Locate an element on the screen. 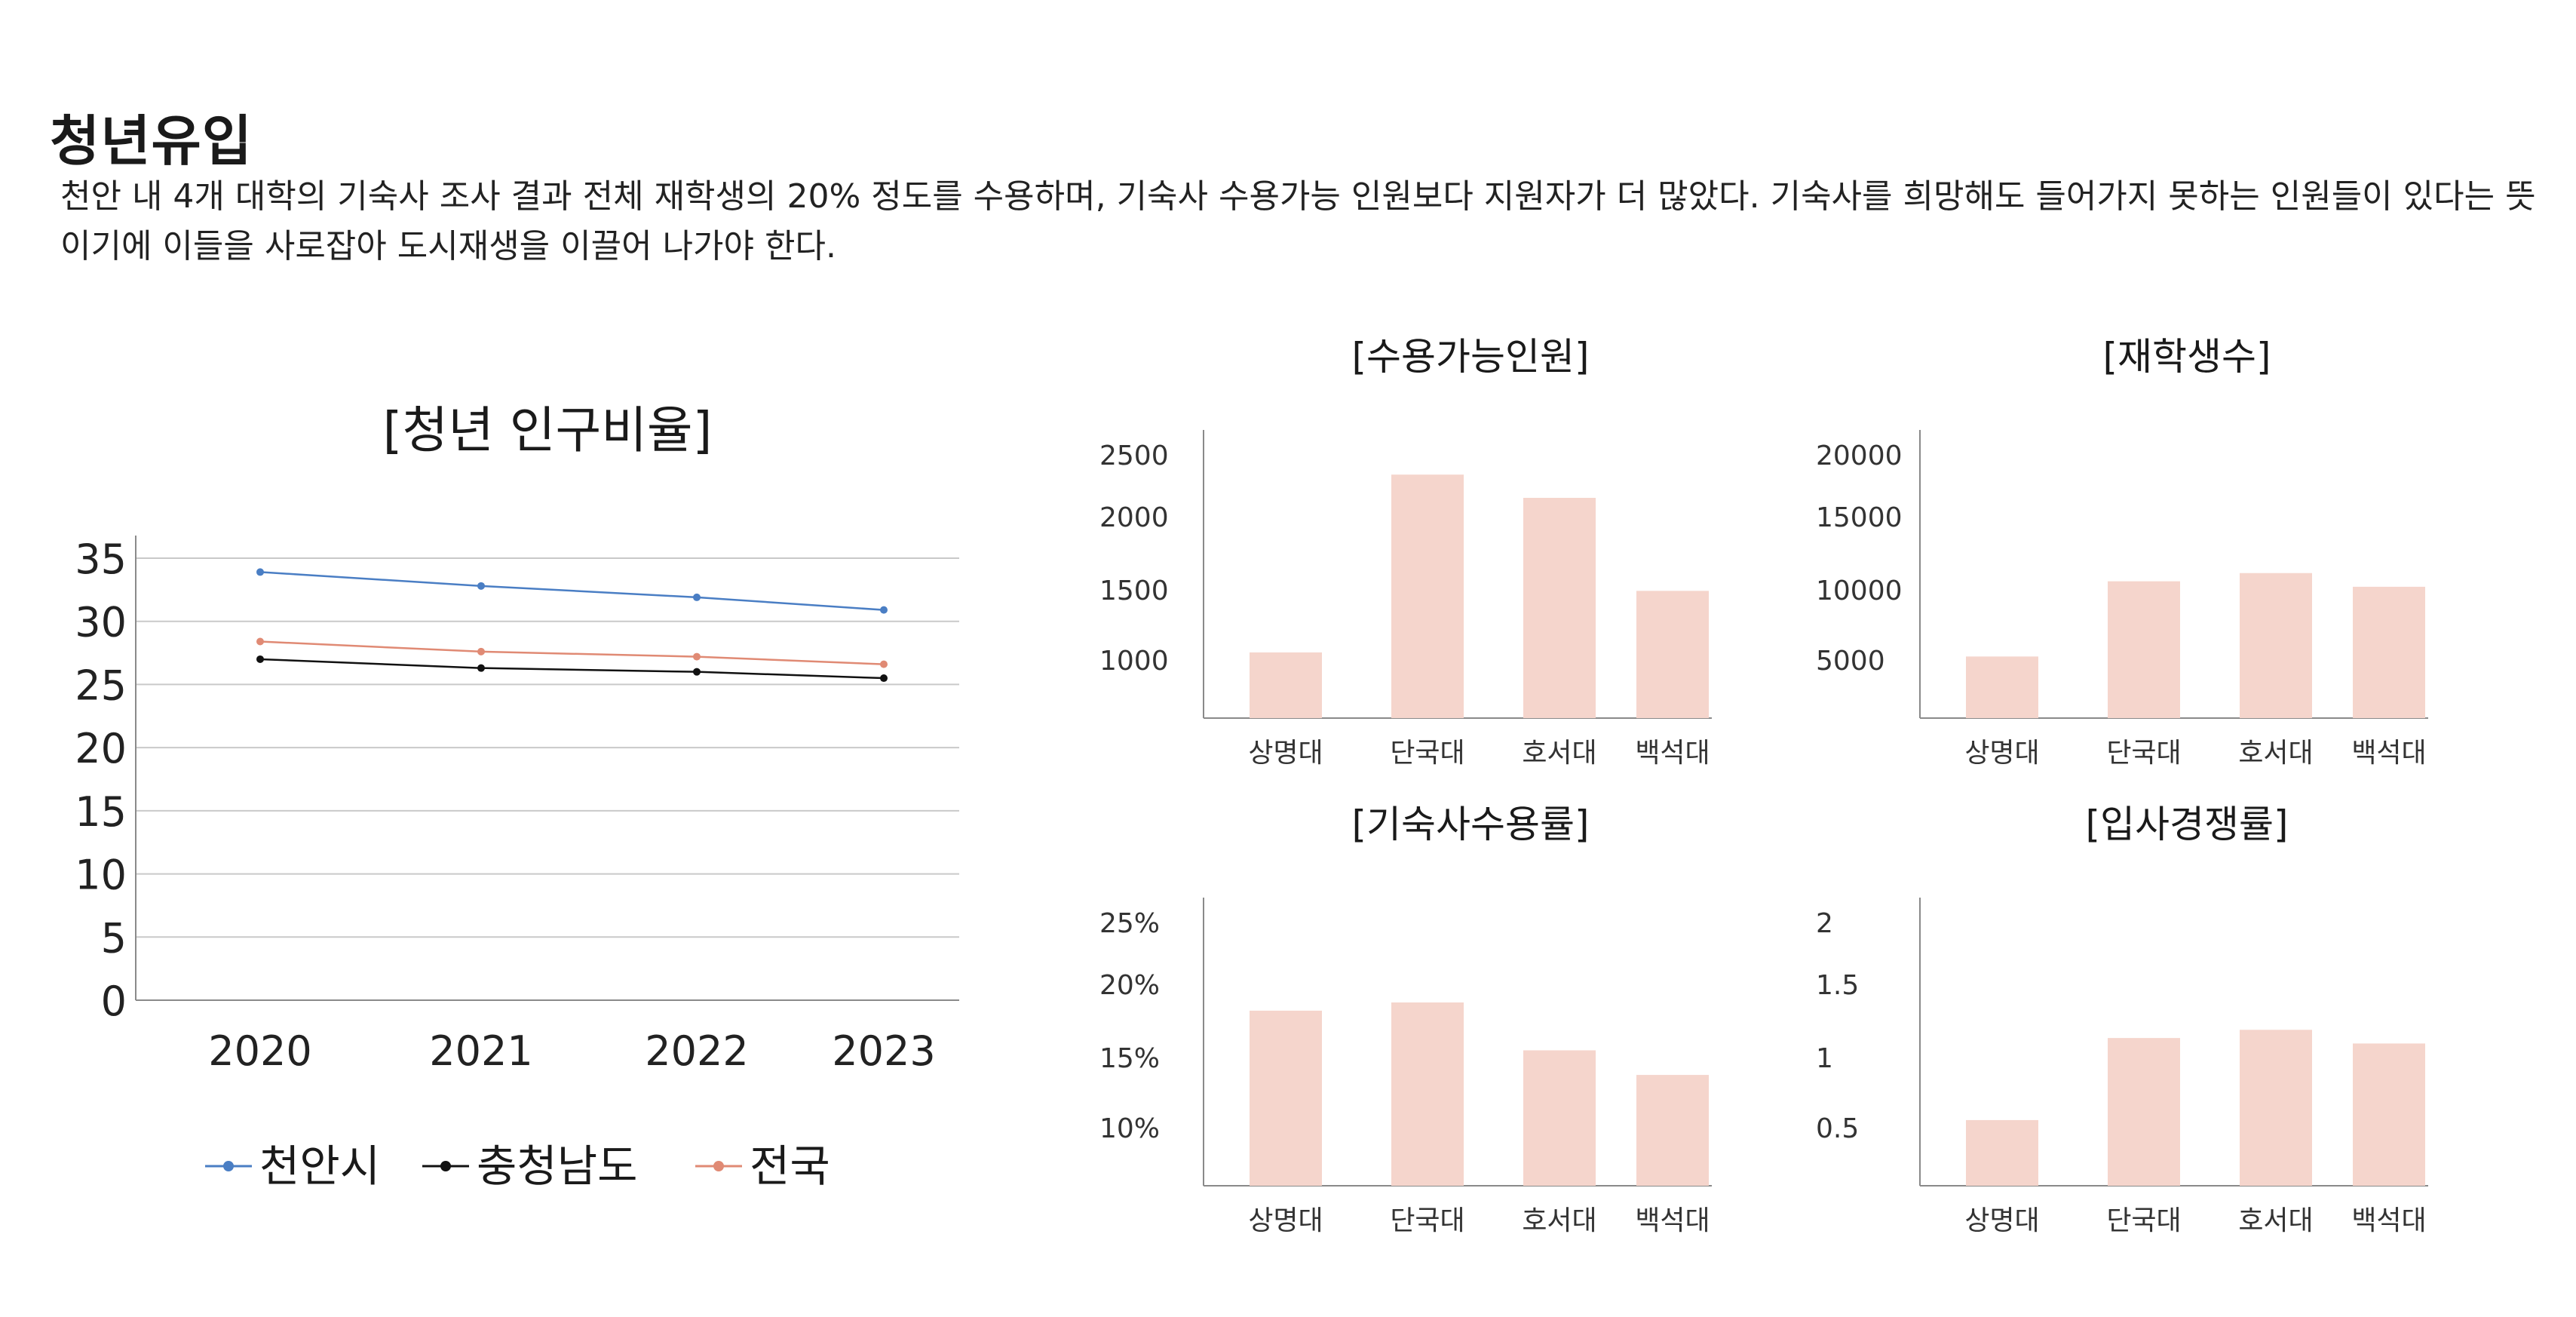 This screenshot has width=2576, height=1317. y-tick-label: 25% is located at coordinates (1129, 923).